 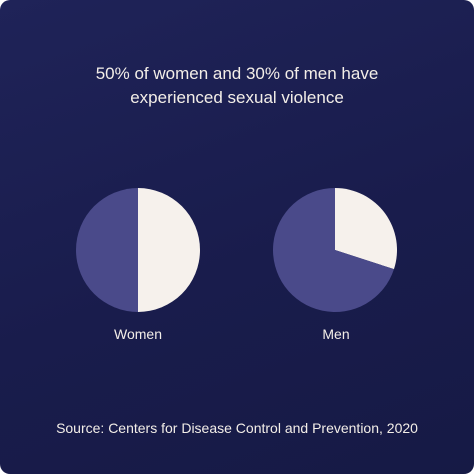 What do you see at coordinates (336, 334) in the screenshot?
I see `pie-label-men: Men` at bounding box center [336, 334].